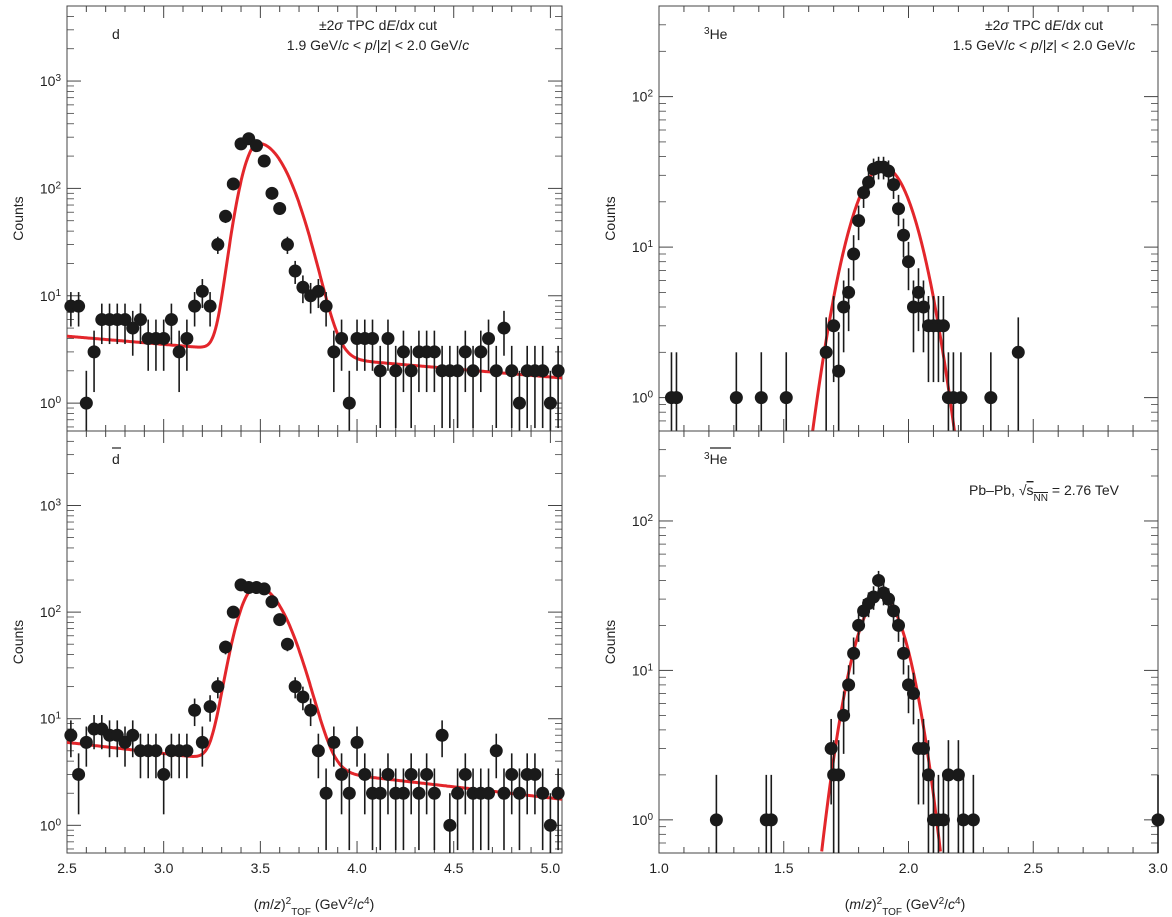 The height and width of the screenshot is (917, 1172). What do you see at coordinates (378, 45) in the screenshot?
I see `annotation-text: 1.9 GeV/c < p/|z| < 2.0 GeV/c` at bounding box center [378, 45].